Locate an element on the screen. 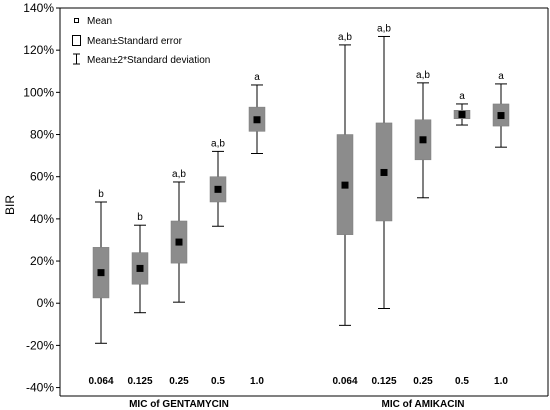 This screenshot has height=410, width=550. y-tick-label: 80% is located at coordinates (42, 135).